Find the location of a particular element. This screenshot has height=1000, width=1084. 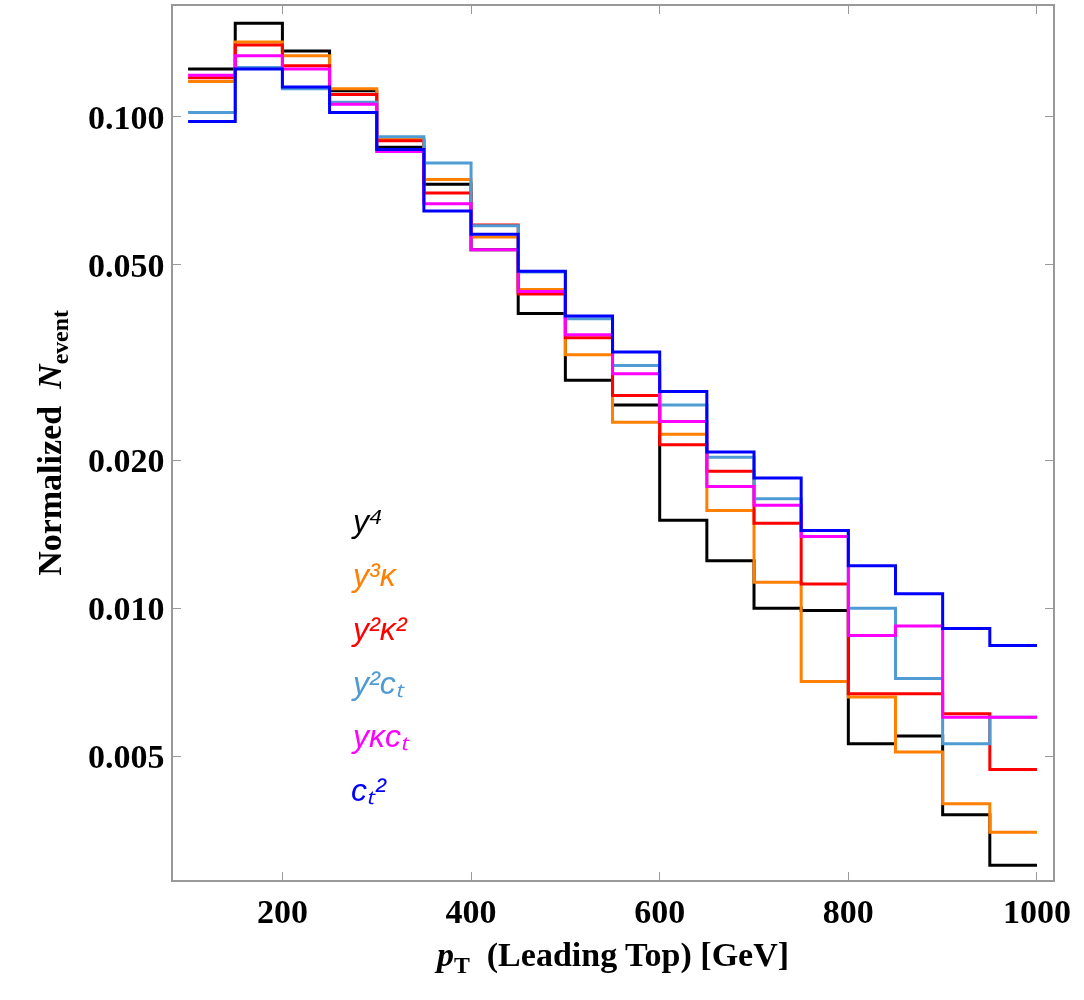

x-tick-label: 600 is located at coordinates (660, 911).